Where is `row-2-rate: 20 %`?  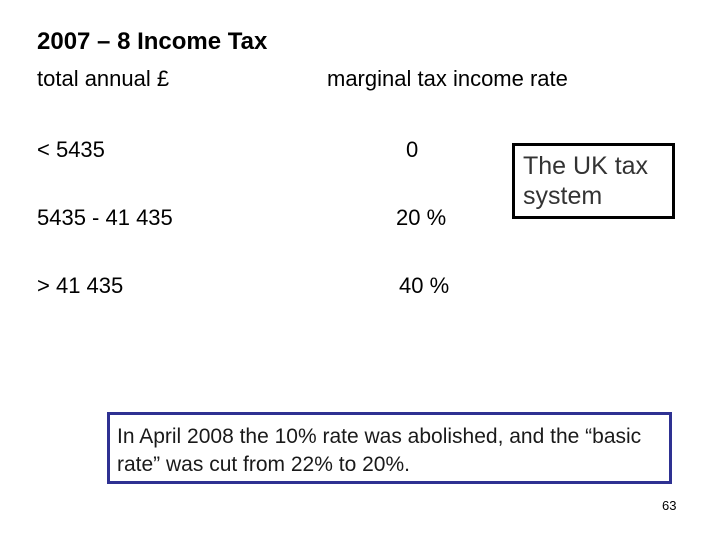
row-2-rate: 20 % is located at coordinates (421, 217).